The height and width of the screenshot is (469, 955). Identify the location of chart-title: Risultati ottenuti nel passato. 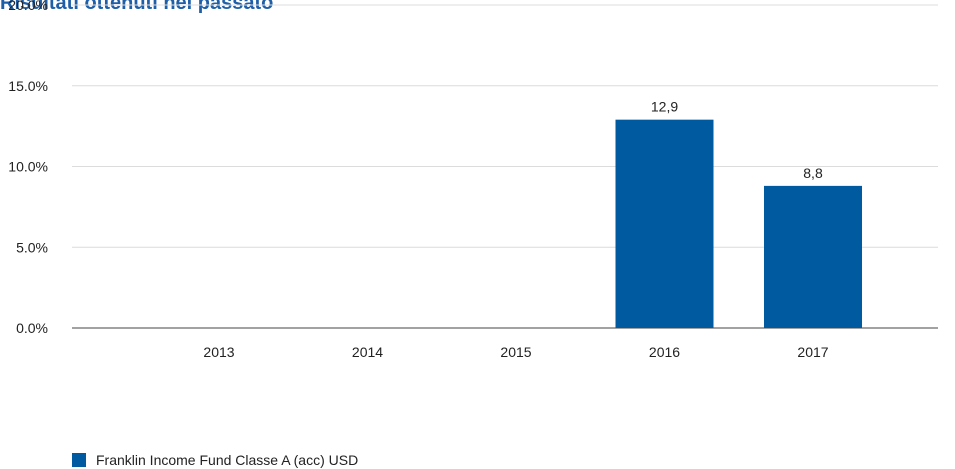
(137, 7).